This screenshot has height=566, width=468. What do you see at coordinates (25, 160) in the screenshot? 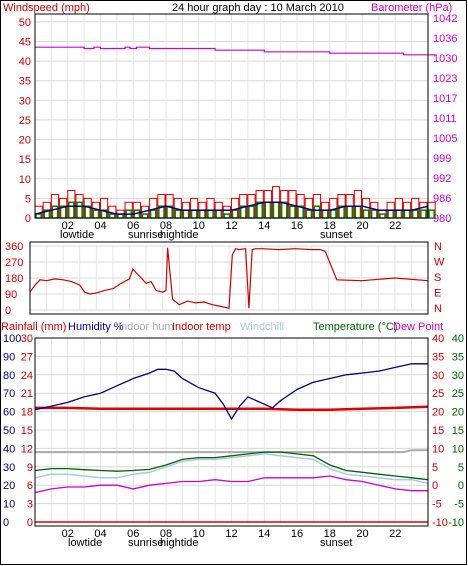
I see `windspeed-tick-label: 15` at bounding box center [25, 160].